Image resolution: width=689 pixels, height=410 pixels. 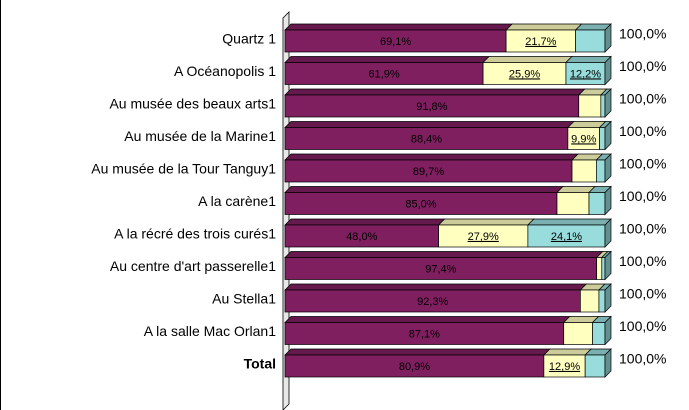 I want to click on category-label: Au musée des beaux arts1, so click(x=192, y=104).